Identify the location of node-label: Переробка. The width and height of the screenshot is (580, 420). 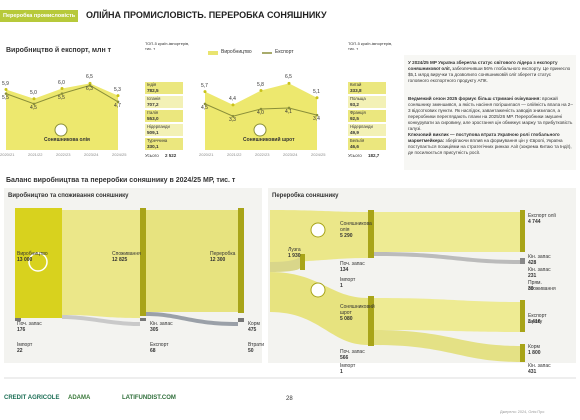
(223, 254).